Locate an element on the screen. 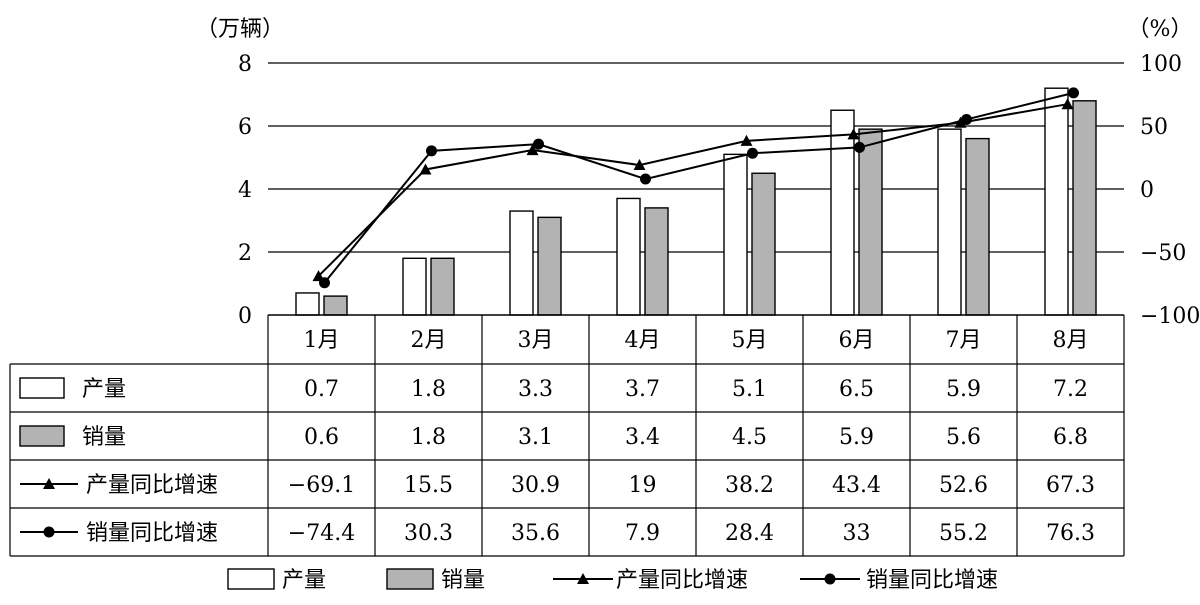 The image size is (1200, 605). right-tick-label: −100 is located at coordinates (1170, 316).